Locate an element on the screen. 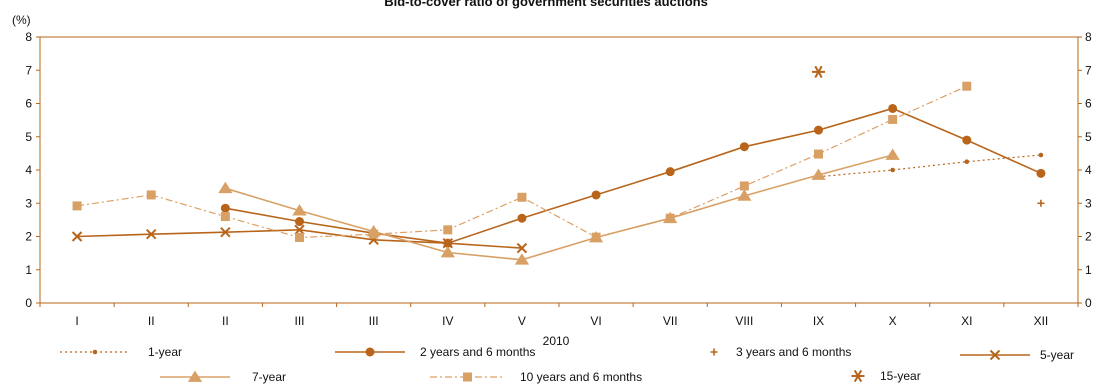  x-tick-label: XII is located at coordinates (1041, 321).